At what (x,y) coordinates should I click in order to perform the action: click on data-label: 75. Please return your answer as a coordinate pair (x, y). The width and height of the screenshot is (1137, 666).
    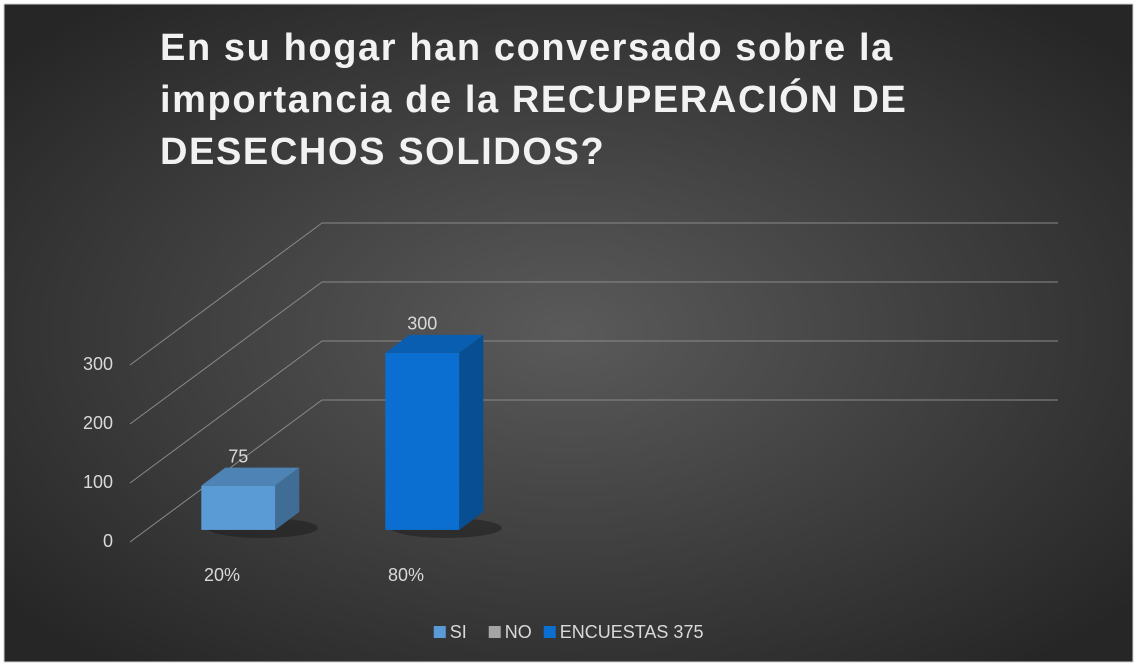
    Looking at the image, I should click on (238, 456).